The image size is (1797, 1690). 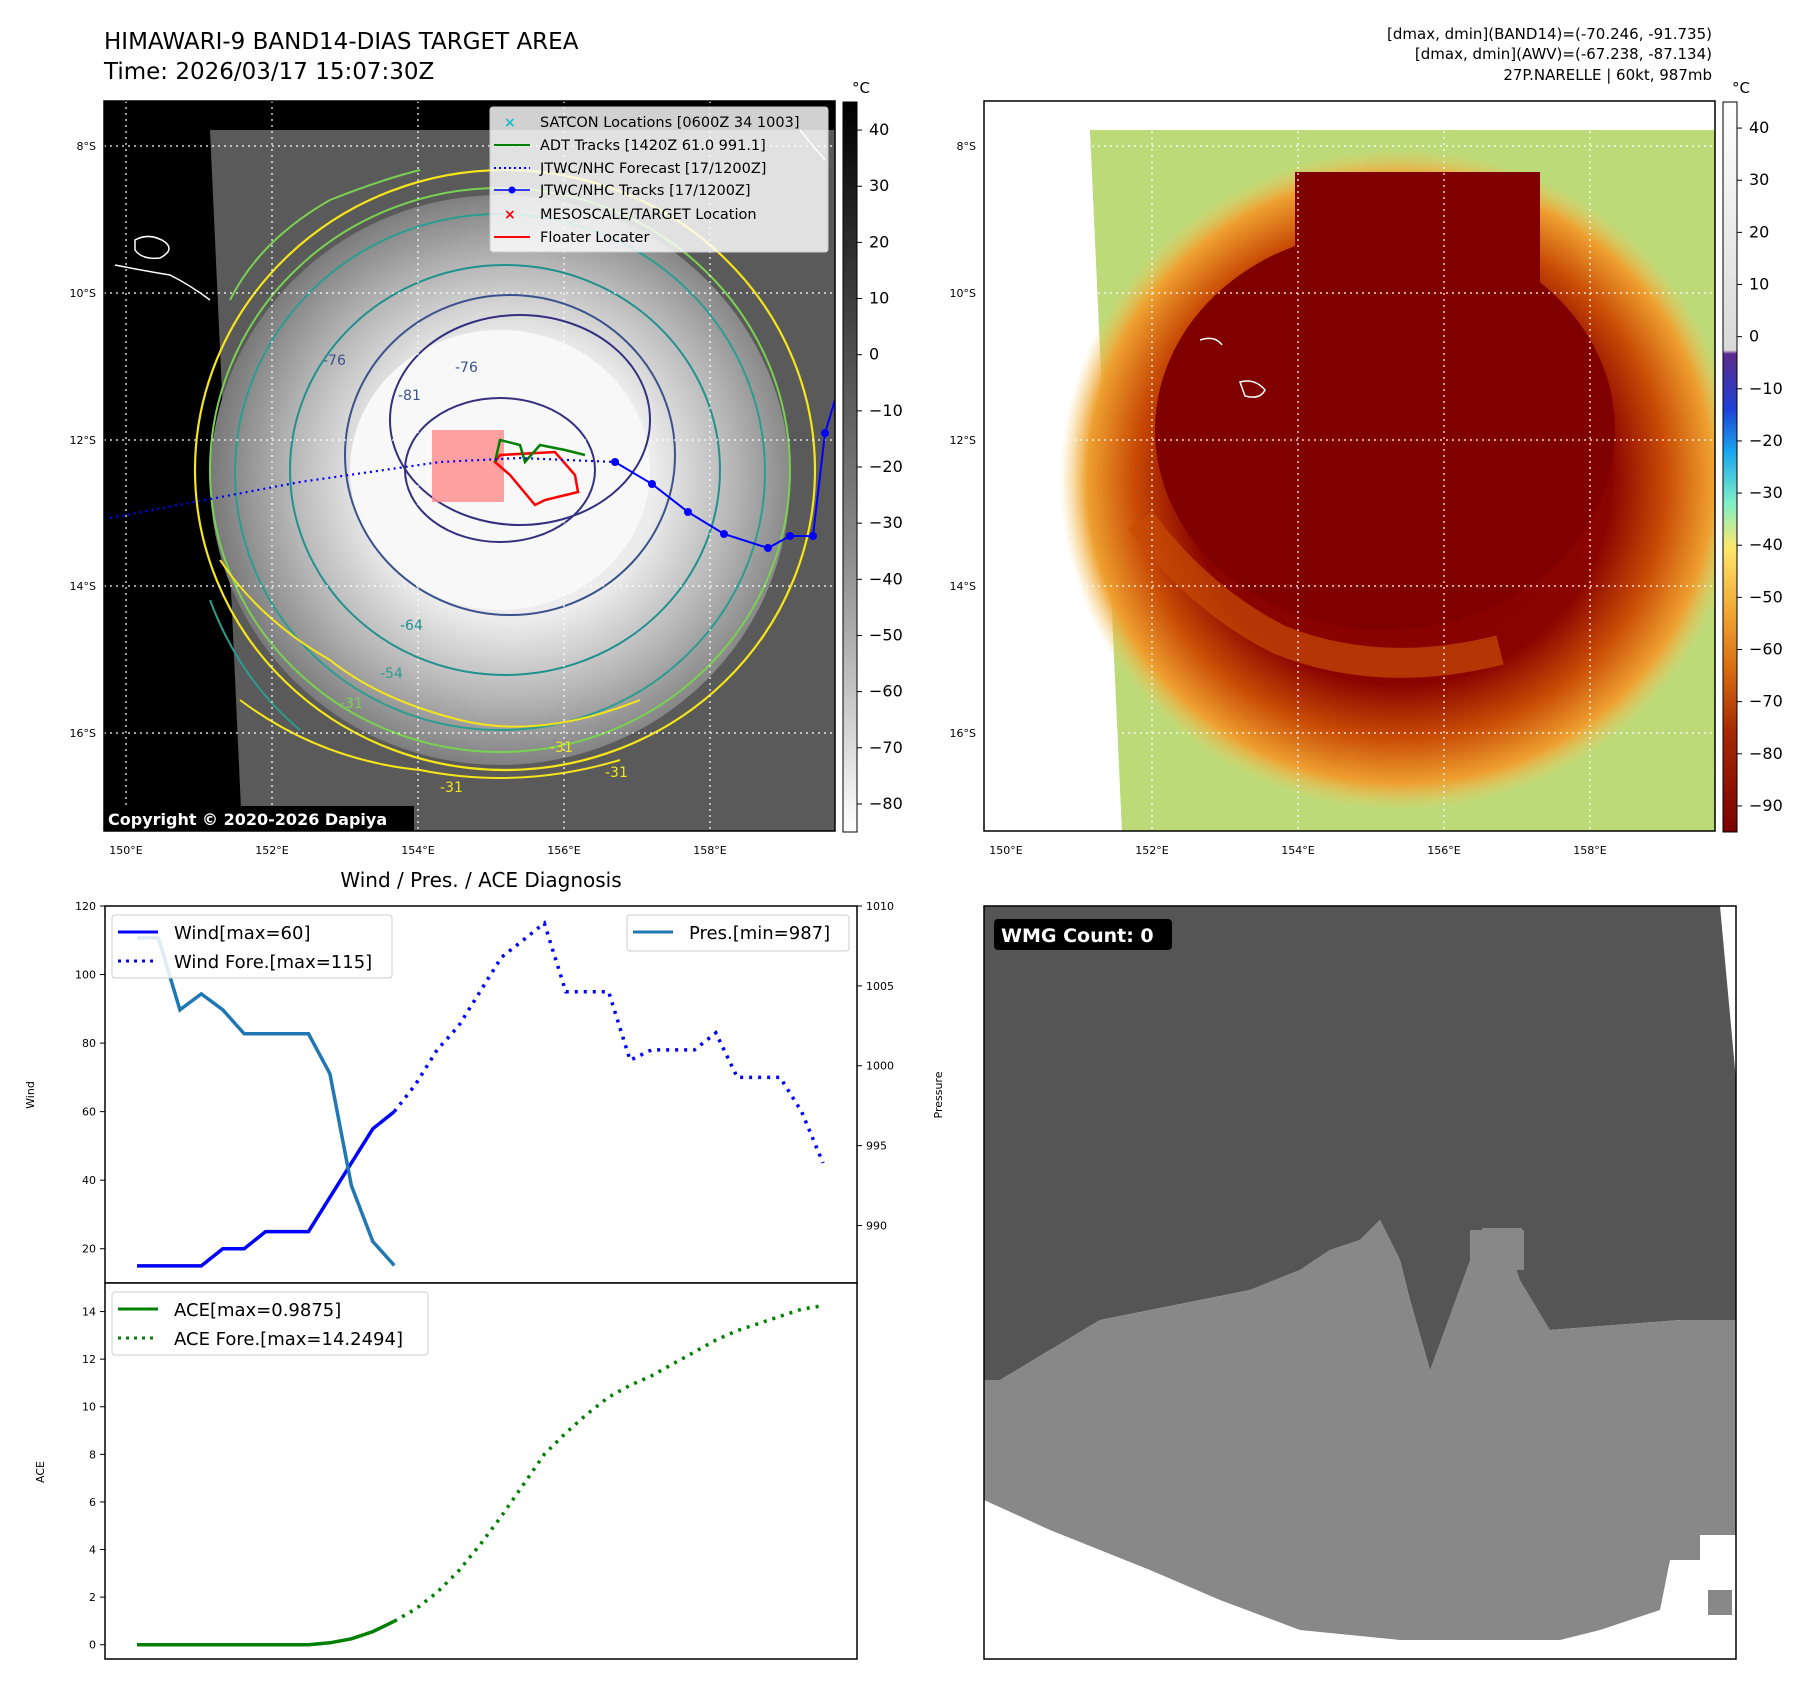 I want to click on legend-ace: ACE[max=0.9875], so click(x=257, y=1310).